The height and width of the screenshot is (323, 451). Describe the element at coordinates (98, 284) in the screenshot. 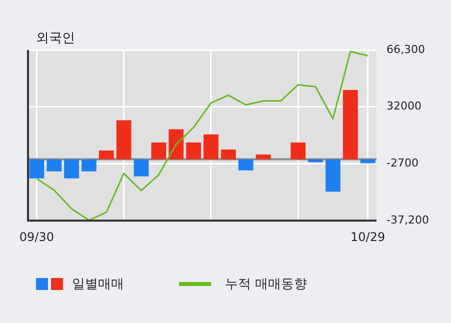

I see `legend-label: 일별매매` at that location.